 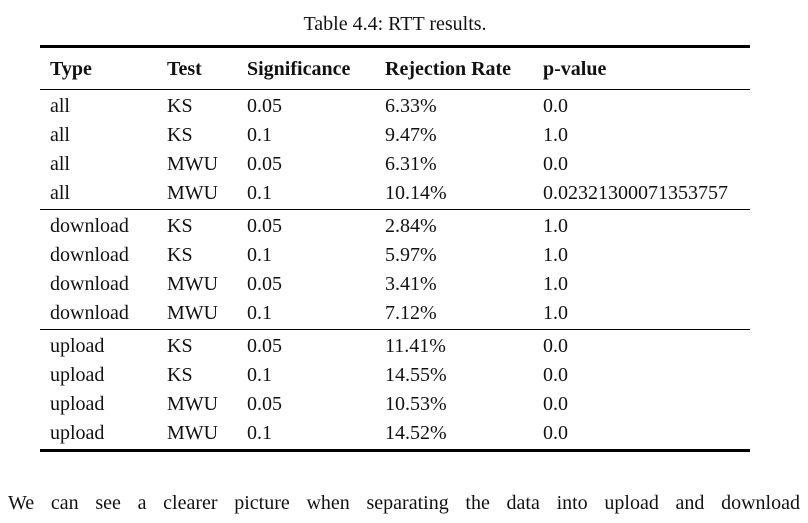 I want to click on cell-rejection-rate: 9.47%, so click(x=411, y=135).